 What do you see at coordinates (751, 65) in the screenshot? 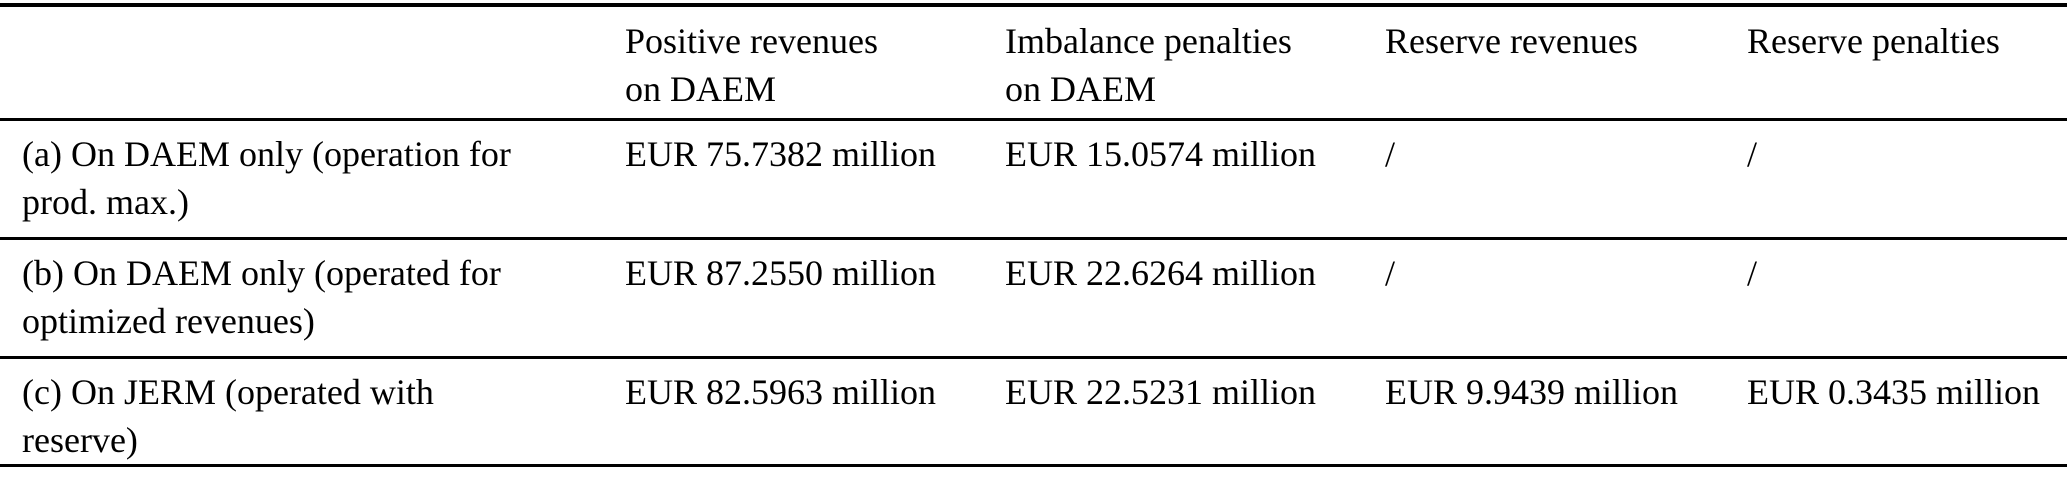
I see `col-header-positive-revenues-on-daem: Positive revenues on DAEM` at bounding box center [751, 65].